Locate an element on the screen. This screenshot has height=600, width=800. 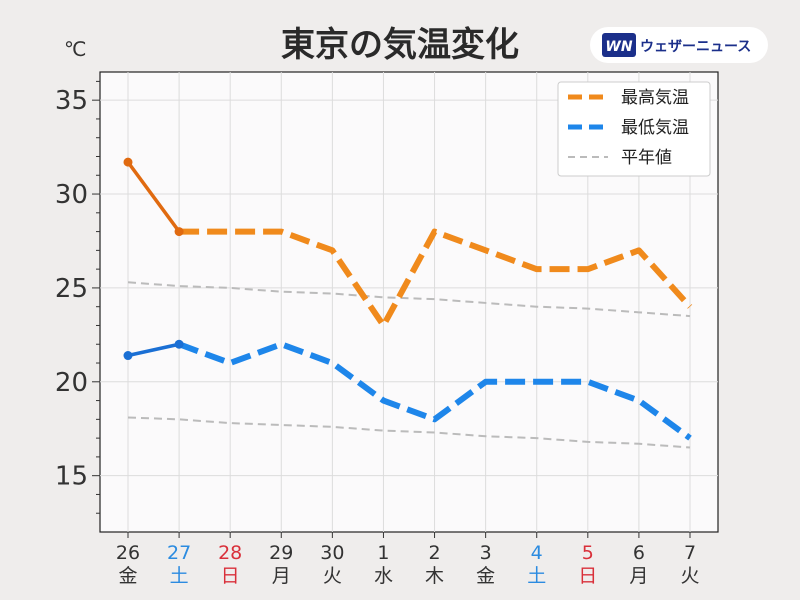
unit-label: ℃ is located at coordinates (75, 49).